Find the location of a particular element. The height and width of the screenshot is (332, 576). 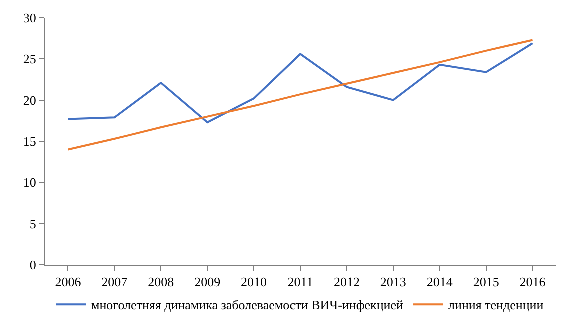

y-tick-label: 15 is located at coordinates (29, 142).